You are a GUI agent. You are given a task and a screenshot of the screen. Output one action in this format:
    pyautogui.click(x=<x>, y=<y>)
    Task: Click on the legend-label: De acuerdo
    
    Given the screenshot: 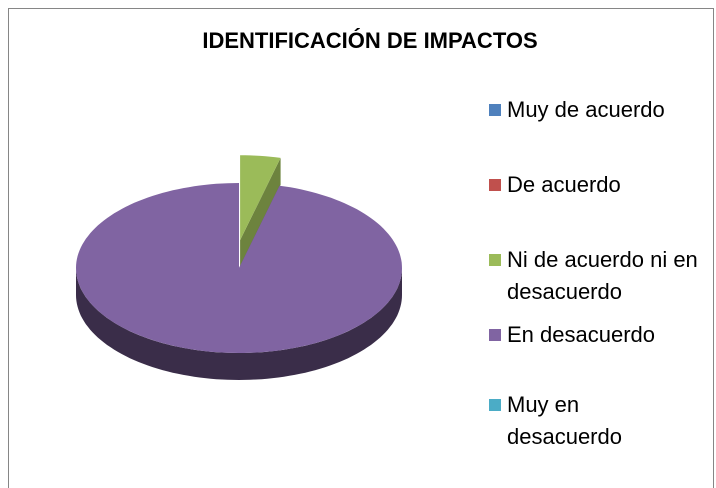 What is the action you would take?
    pyautogui.click(x=564, y=184)
    